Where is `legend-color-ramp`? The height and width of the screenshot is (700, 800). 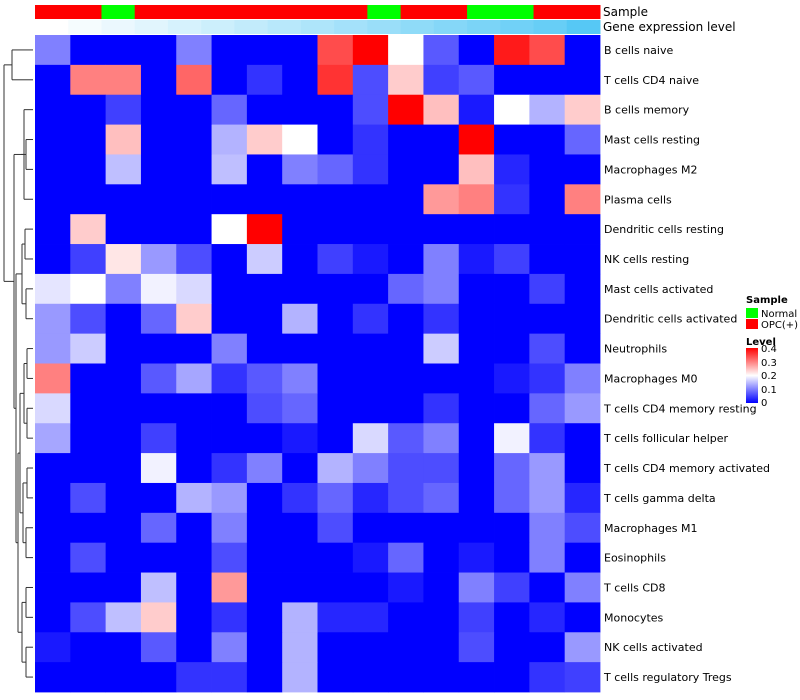
legend-color-ramp is located at coordinates (752, 375).